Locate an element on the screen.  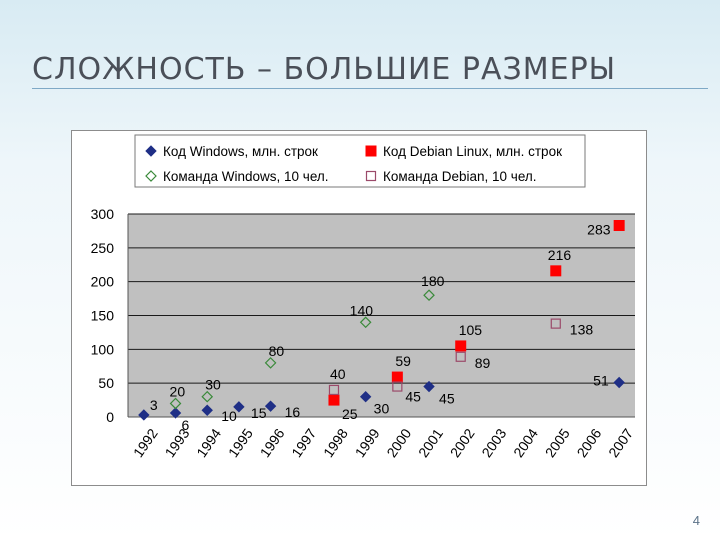
series-3: 20 30 80 140 180 is located at coordinates (307, 341).